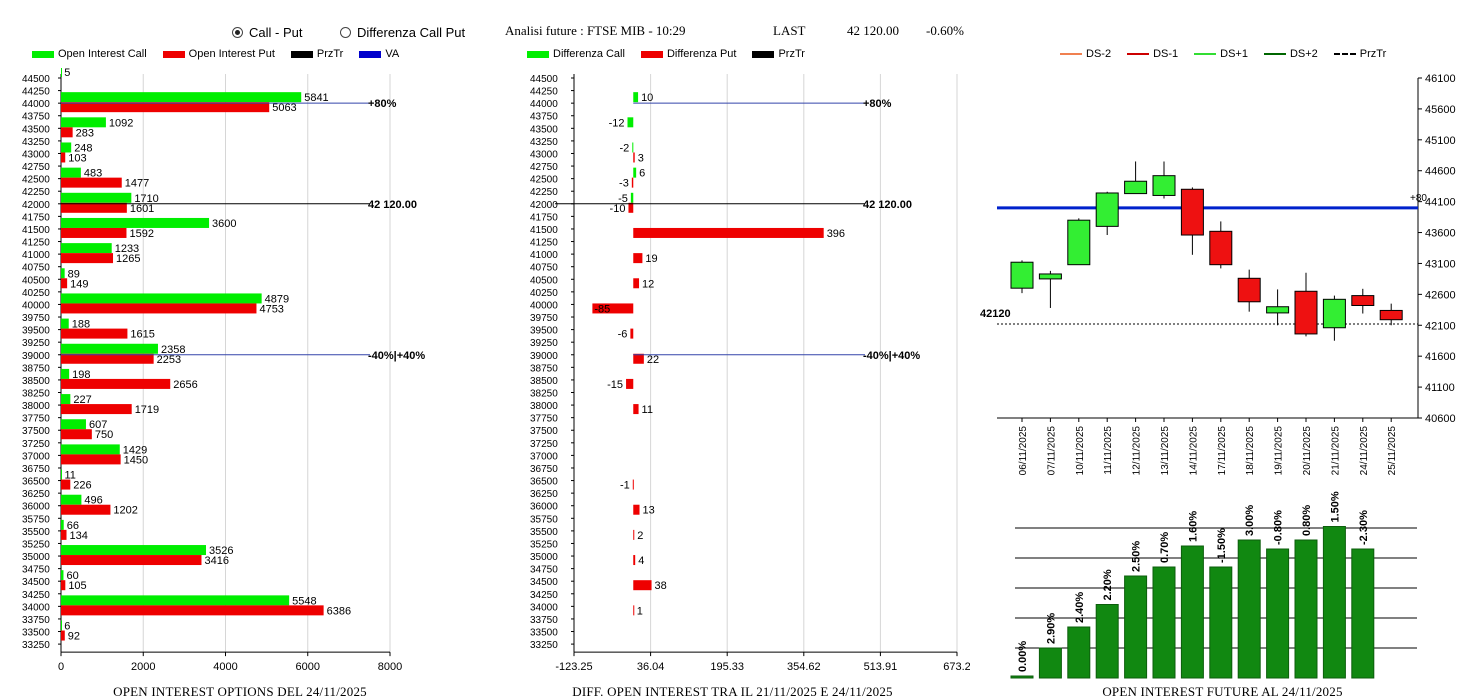 The width and height of the screenshot is (1460, 700). Describe the element at coordinates (173, 350) in the screenshot. I see `data-label: 2358` at that location.